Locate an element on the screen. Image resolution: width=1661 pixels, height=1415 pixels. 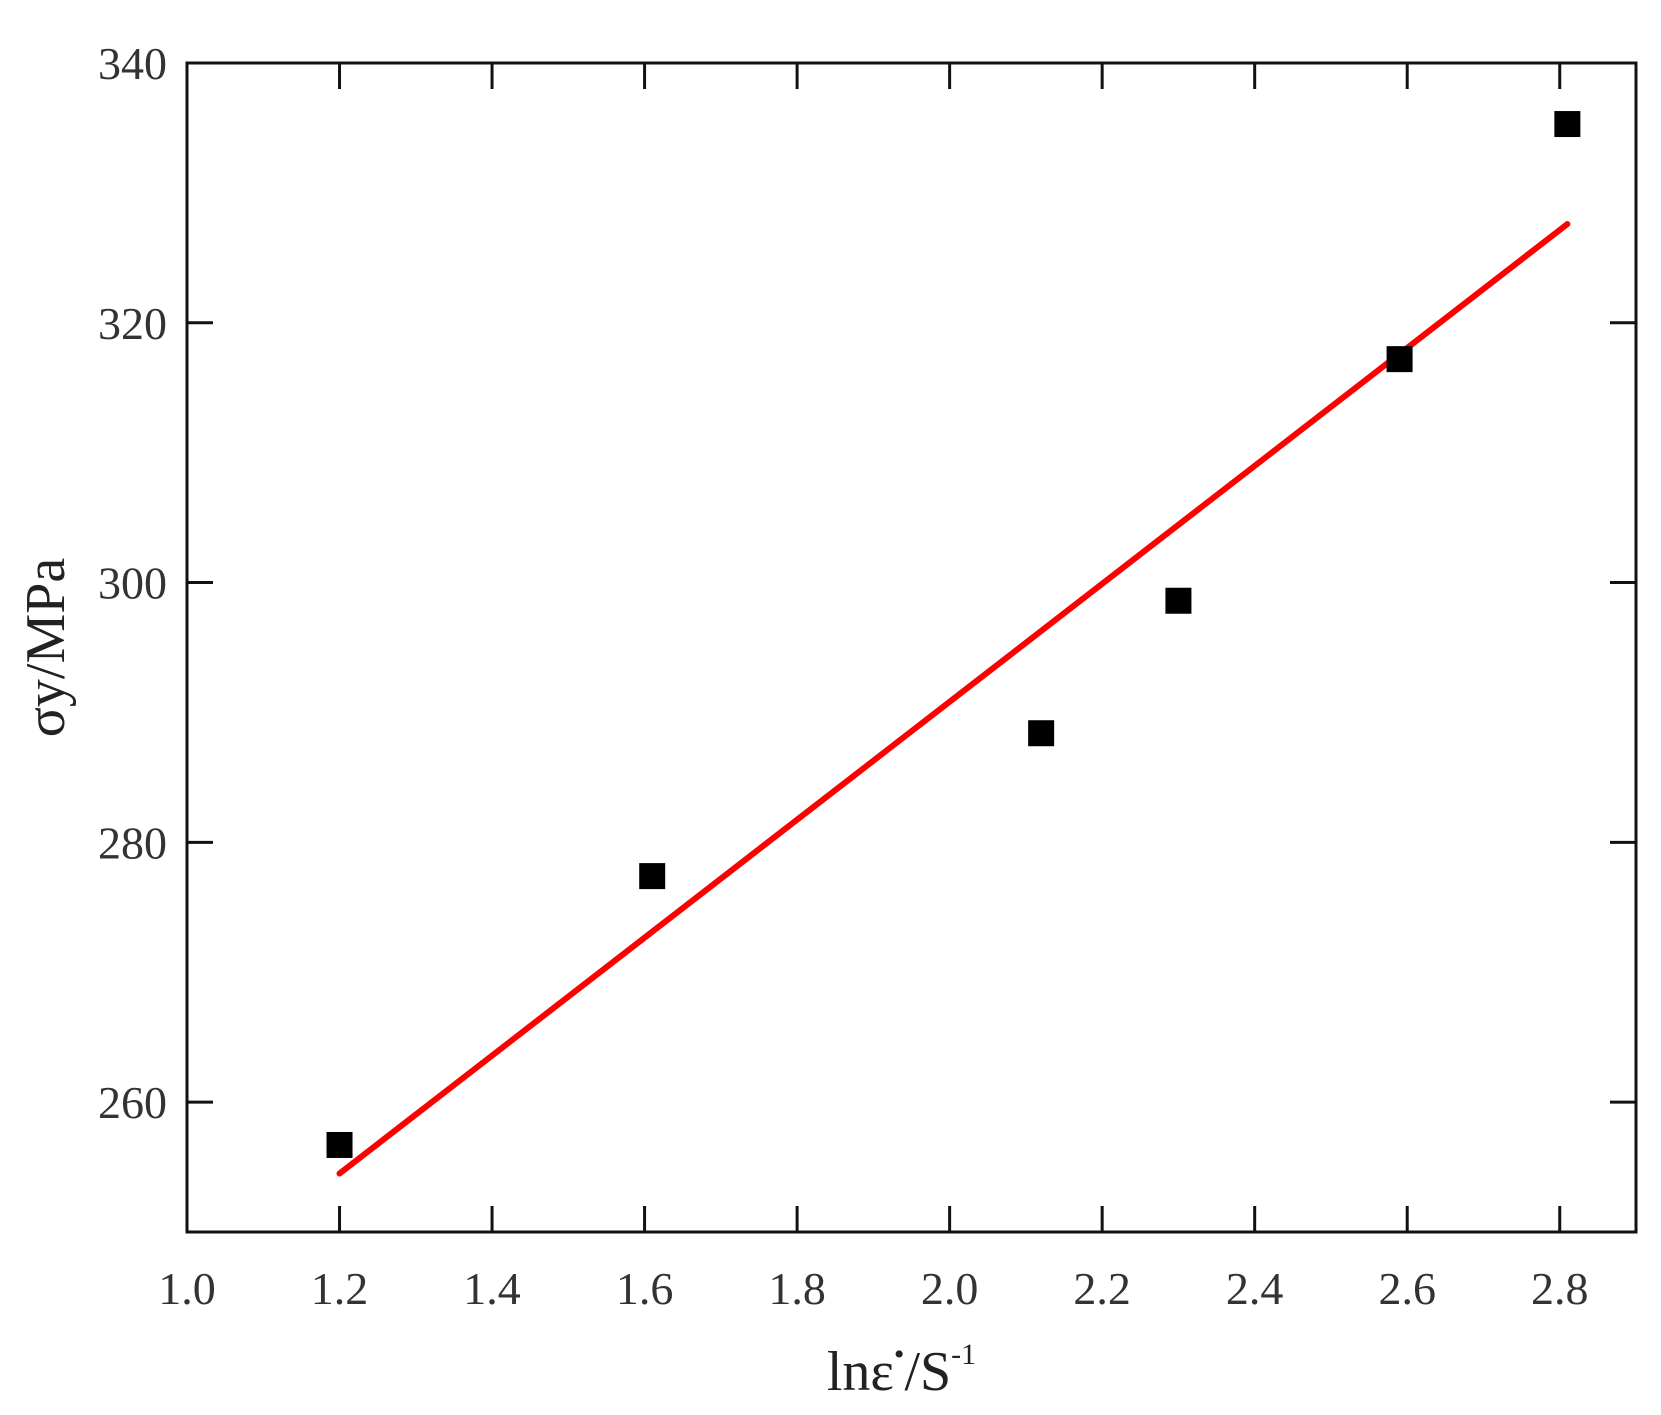
x-tick-label: 2.8 is located at coordinates (1560, 1288).